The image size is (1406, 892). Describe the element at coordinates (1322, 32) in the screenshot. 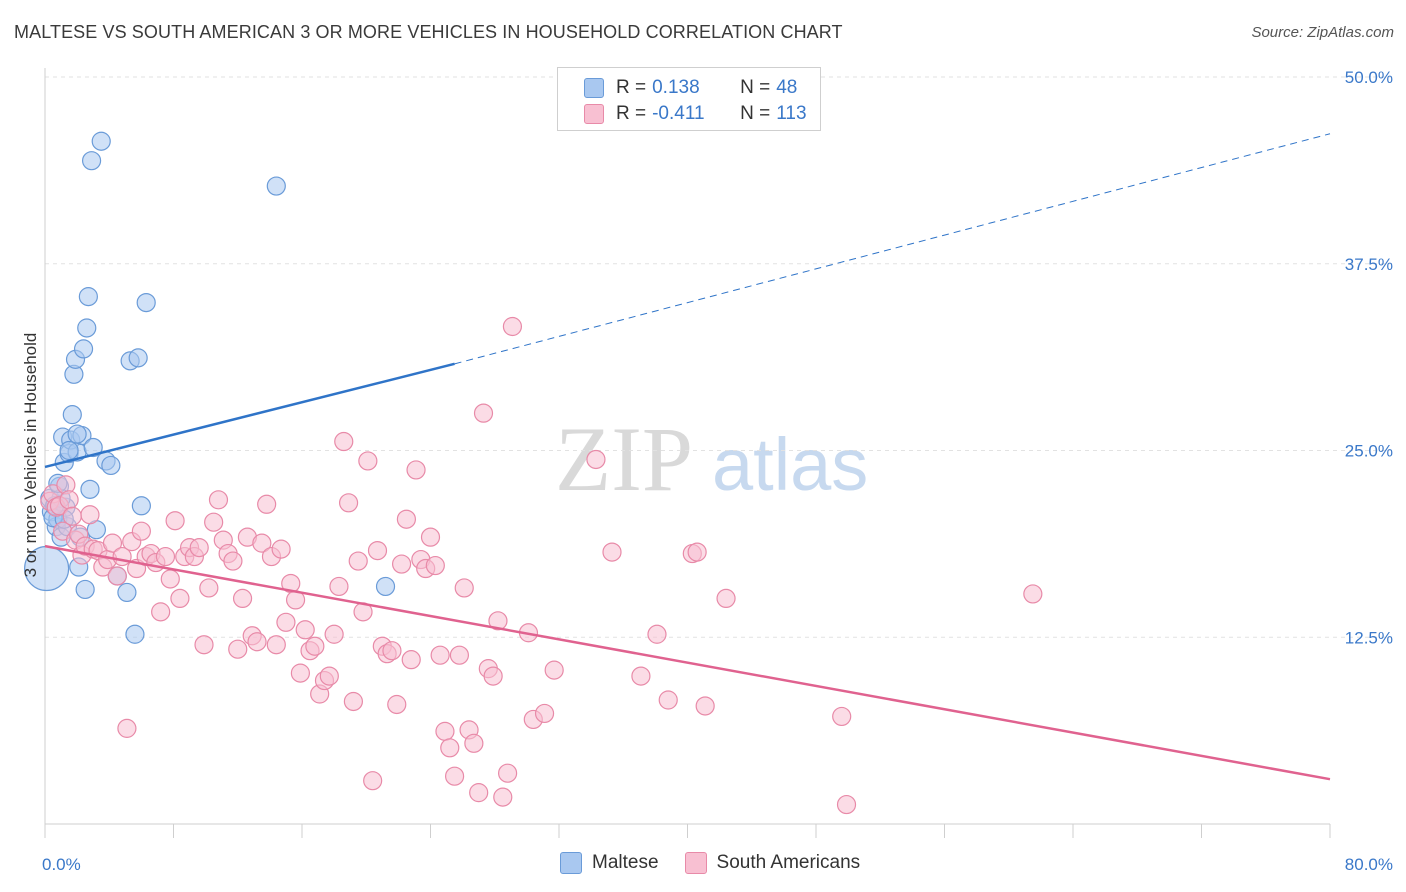

I see `source-label: Source: ZipAtlas.com` at that location.